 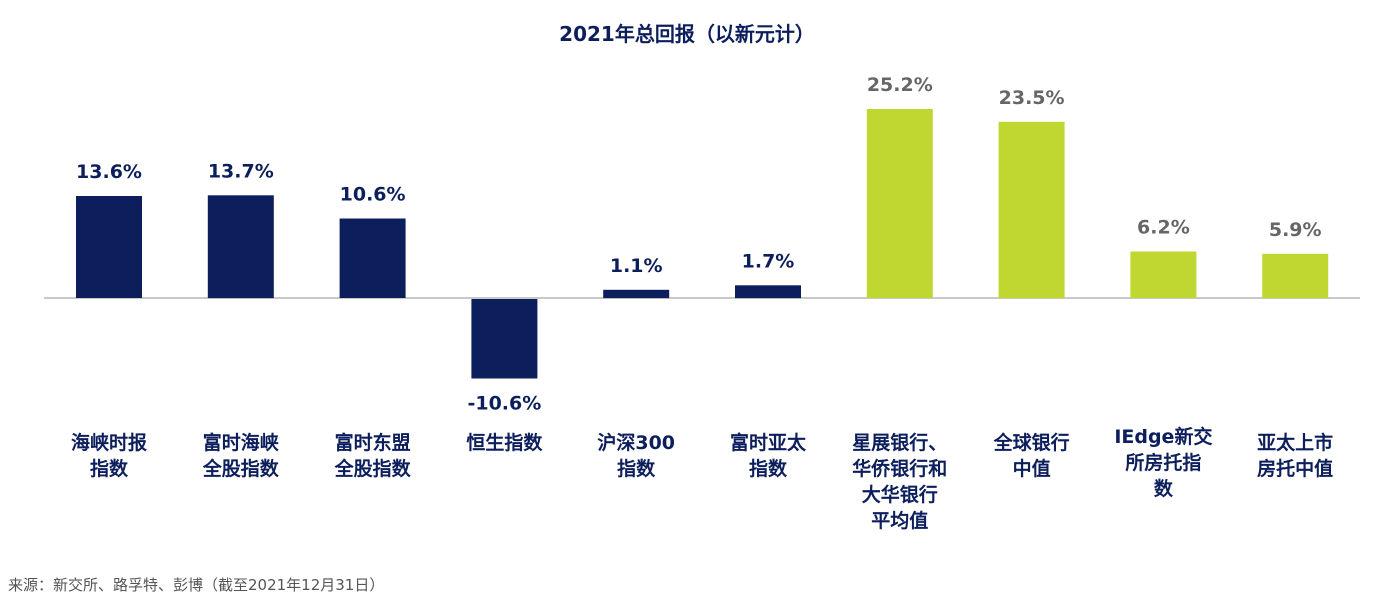 What do you see at coordinates (1295, 230) in the screenshot?
I see `data-label: 5.9%` at bounding box center [1295, 230].